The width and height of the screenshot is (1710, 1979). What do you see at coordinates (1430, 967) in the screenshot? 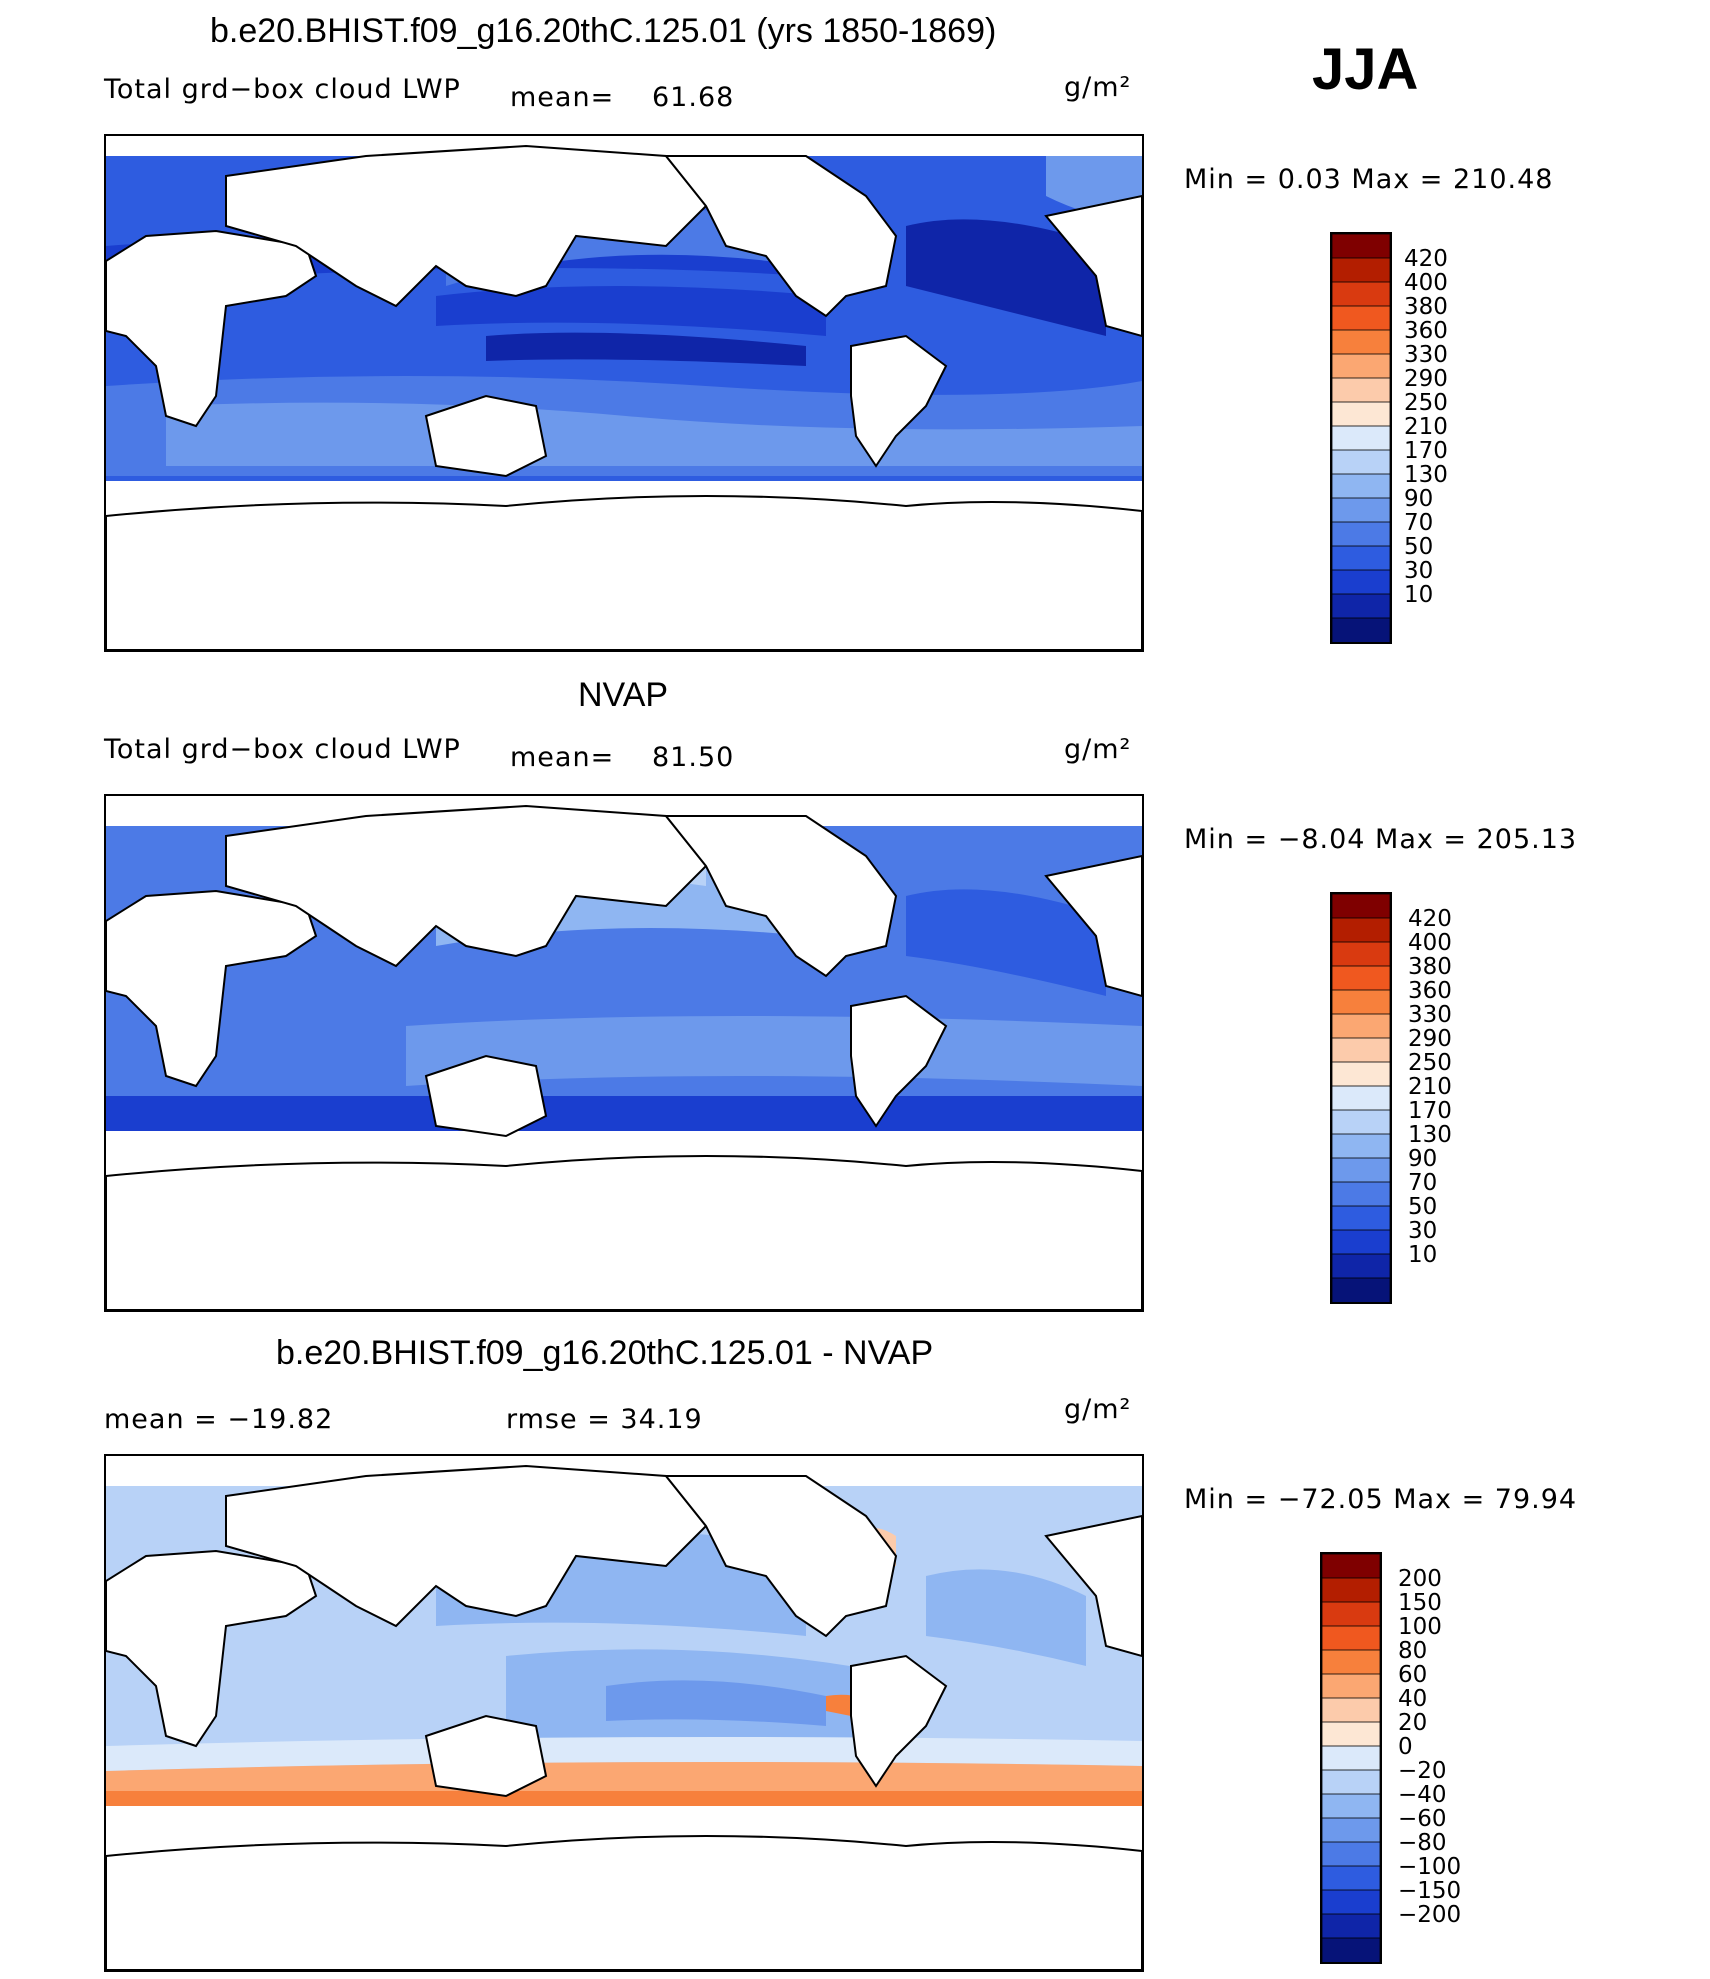
I see `colorbar-label: 380` at bounding box center [1430, 967].